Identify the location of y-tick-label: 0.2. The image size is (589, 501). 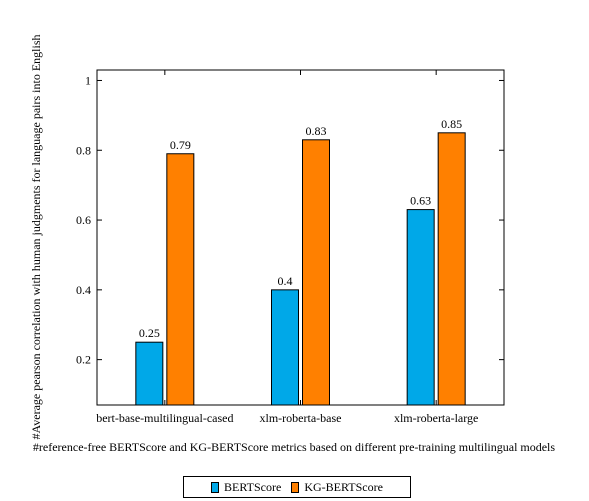
(83, 360).